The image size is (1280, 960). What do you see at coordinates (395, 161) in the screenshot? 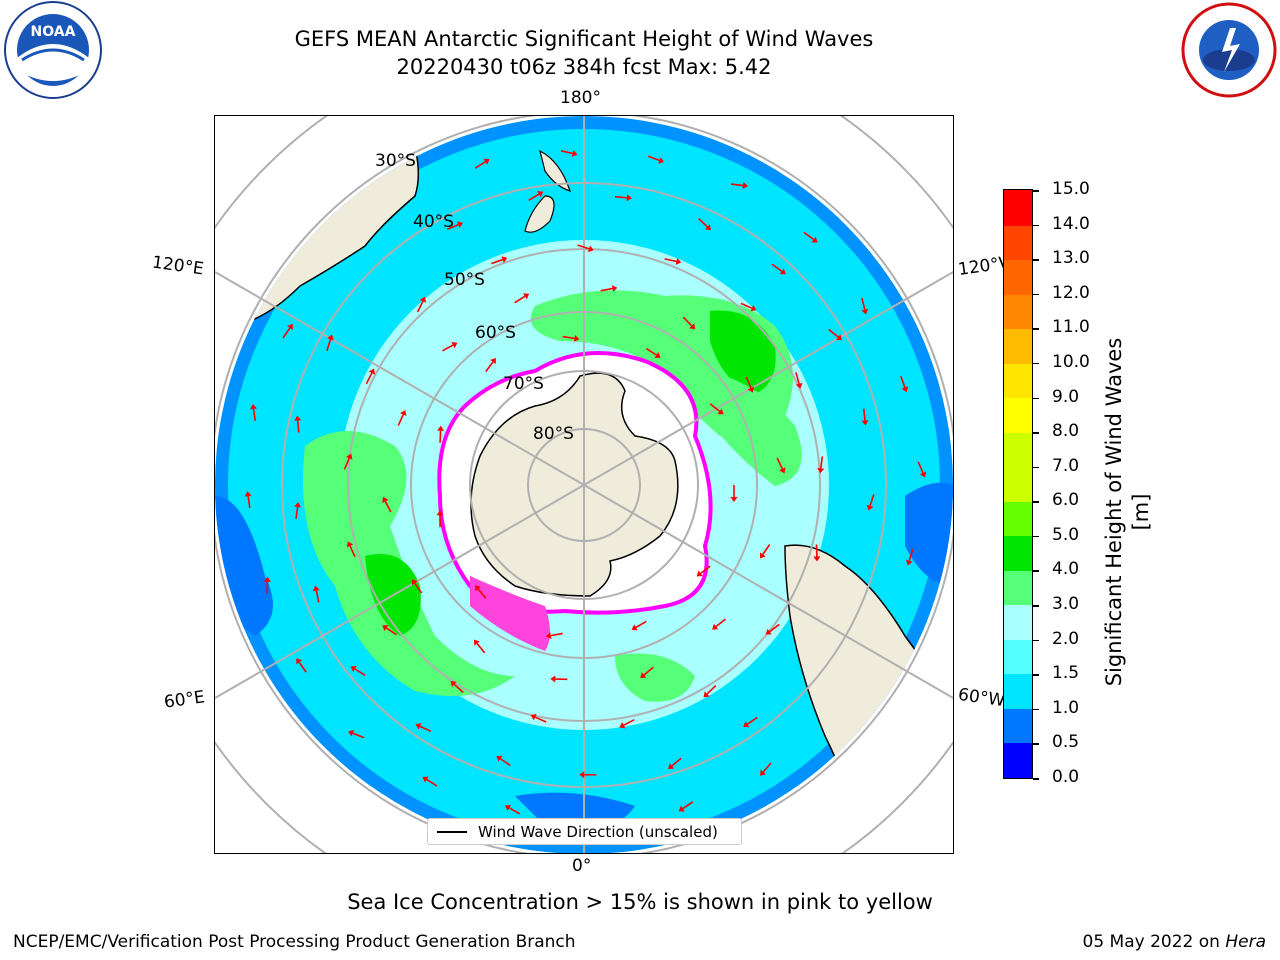
I see `lat-label-30s: 30°S` at bounding box center [395, 161].